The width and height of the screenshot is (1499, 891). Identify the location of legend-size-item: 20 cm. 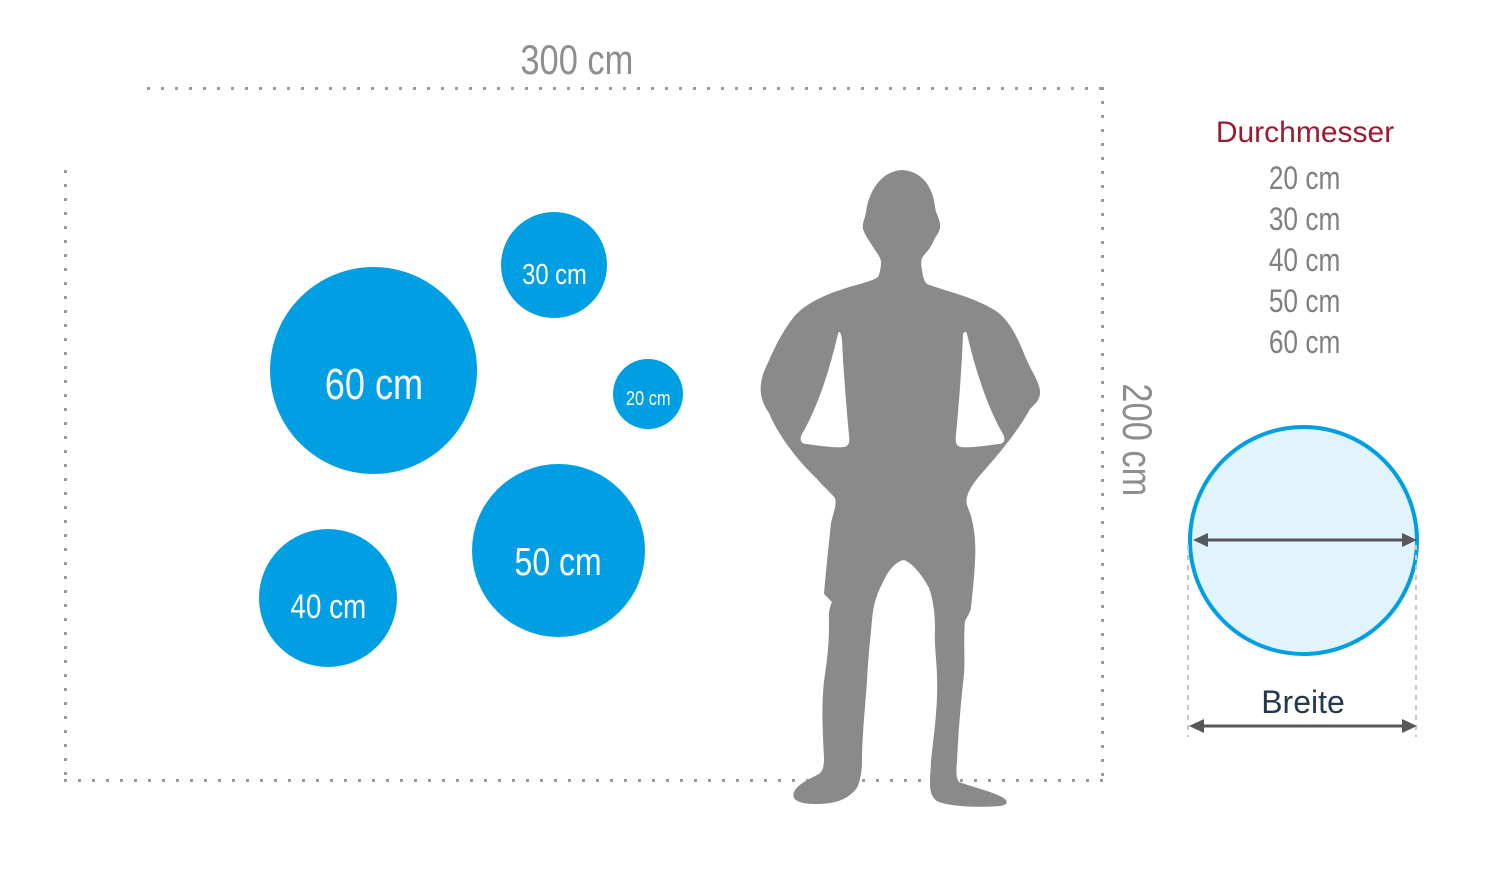
(1305, 178).